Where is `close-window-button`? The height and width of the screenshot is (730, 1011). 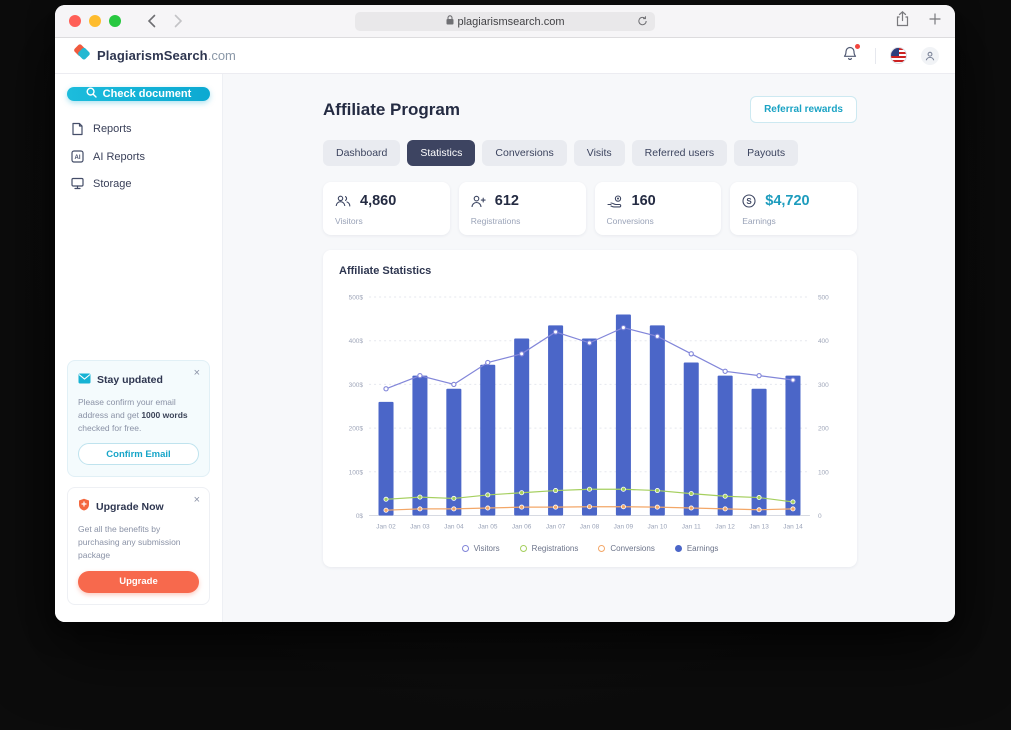 close-window-button is located at coordinates (75, 21).